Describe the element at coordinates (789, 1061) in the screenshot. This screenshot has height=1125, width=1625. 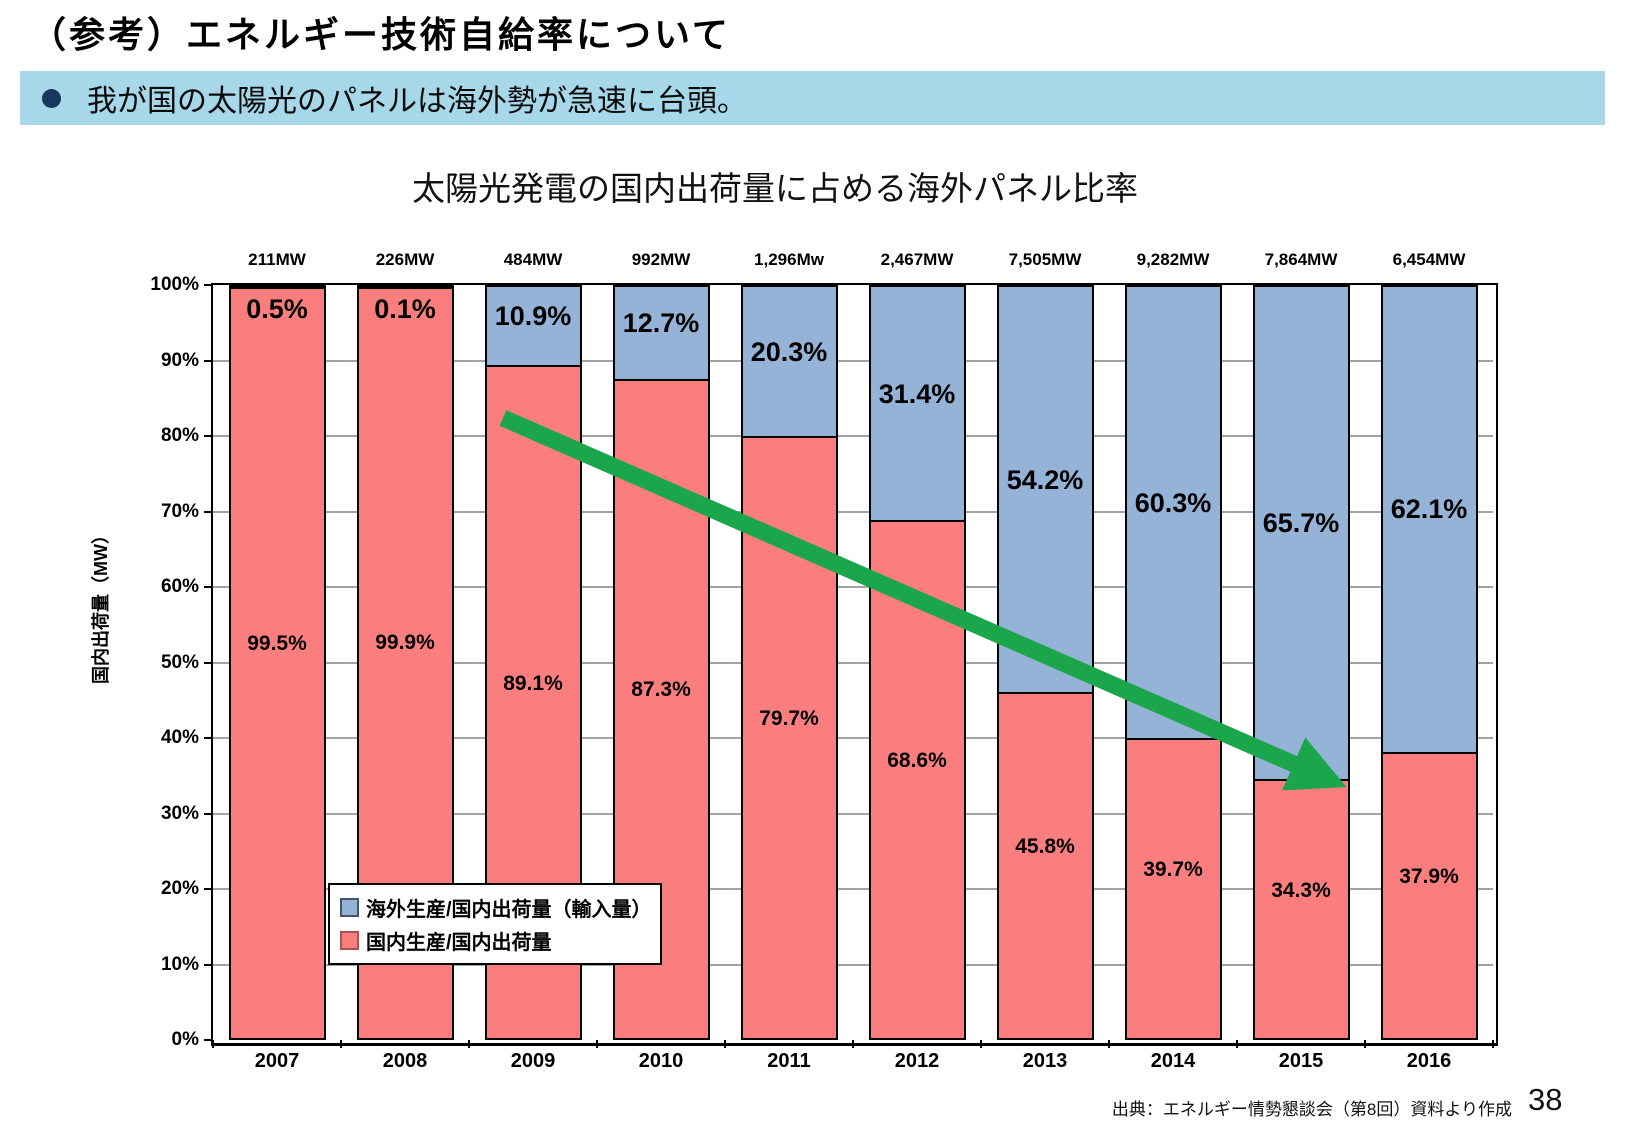
I see `x-tick-label: 2011` at that location.